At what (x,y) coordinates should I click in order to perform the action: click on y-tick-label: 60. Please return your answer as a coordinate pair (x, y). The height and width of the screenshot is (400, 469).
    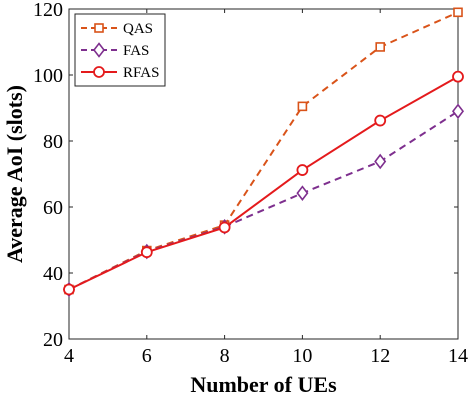
    Looking at the image, I should click on (53, 208).